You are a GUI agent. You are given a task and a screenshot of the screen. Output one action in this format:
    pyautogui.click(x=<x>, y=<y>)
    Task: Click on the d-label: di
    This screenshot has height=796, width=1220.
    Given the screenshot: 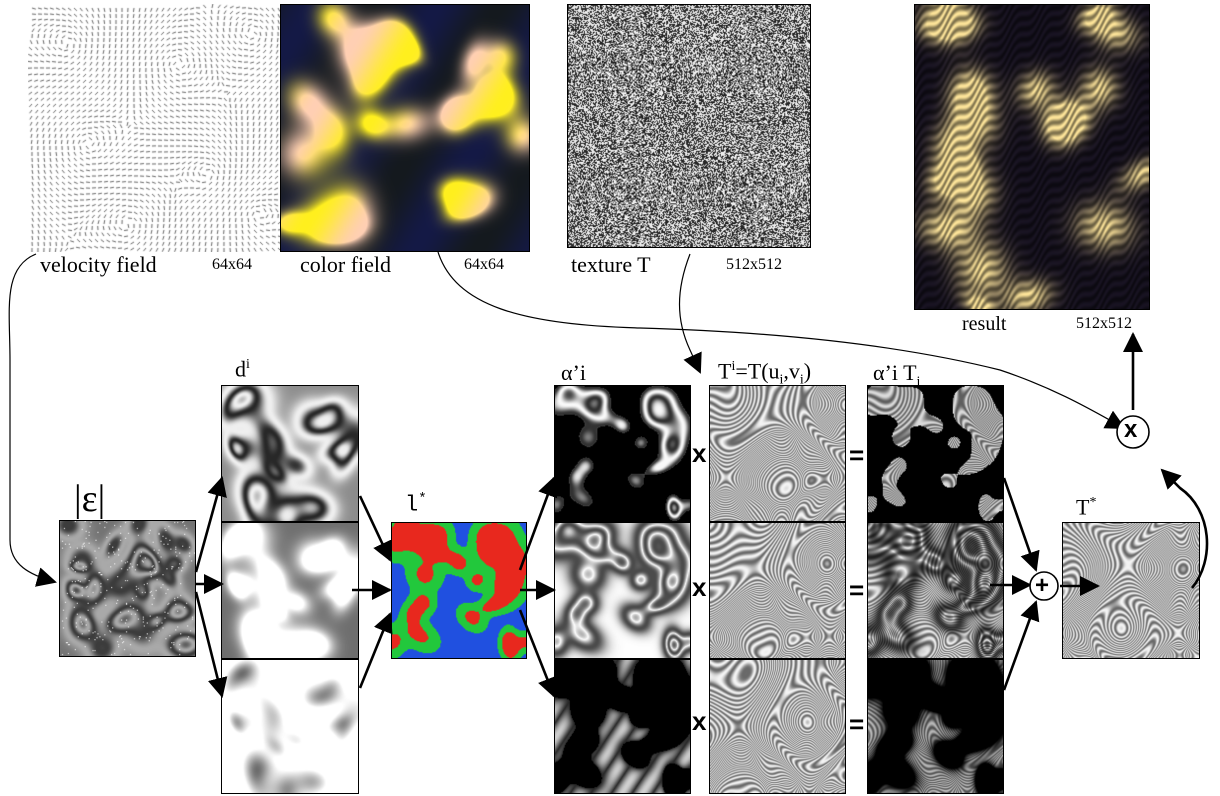 What is the action you would take?
    pyautogui.click(x=242, y=369)
    